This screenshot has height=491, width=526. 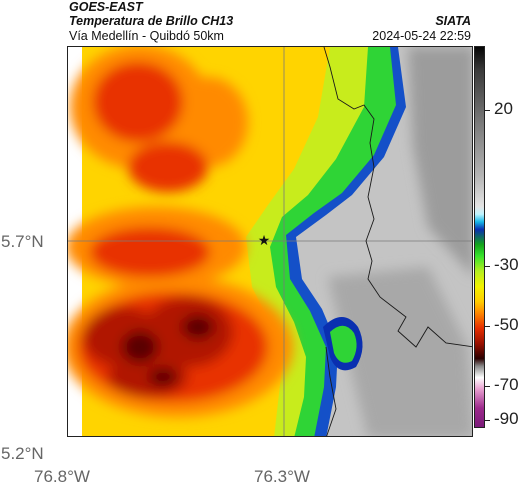 What do you see at coordinates (506, 264) in the screenshot?
I see `colorbar-label-neg30: -30` at bounding box center [506, 264].